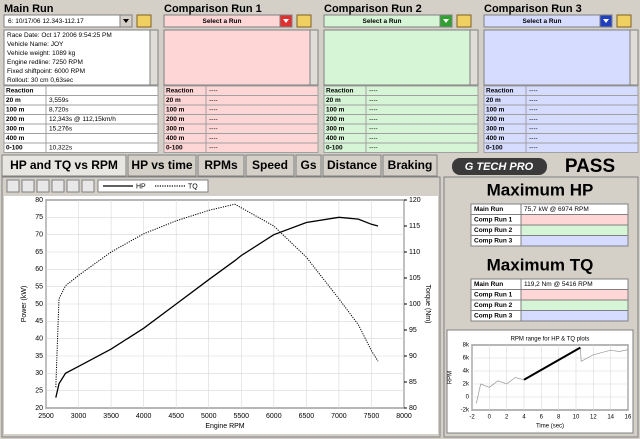 The width and height of the screenshot is (640, 439). Describe the element at coordinates (39, 356) in the screenshot. I see `y-tick-label: 35` at that location.